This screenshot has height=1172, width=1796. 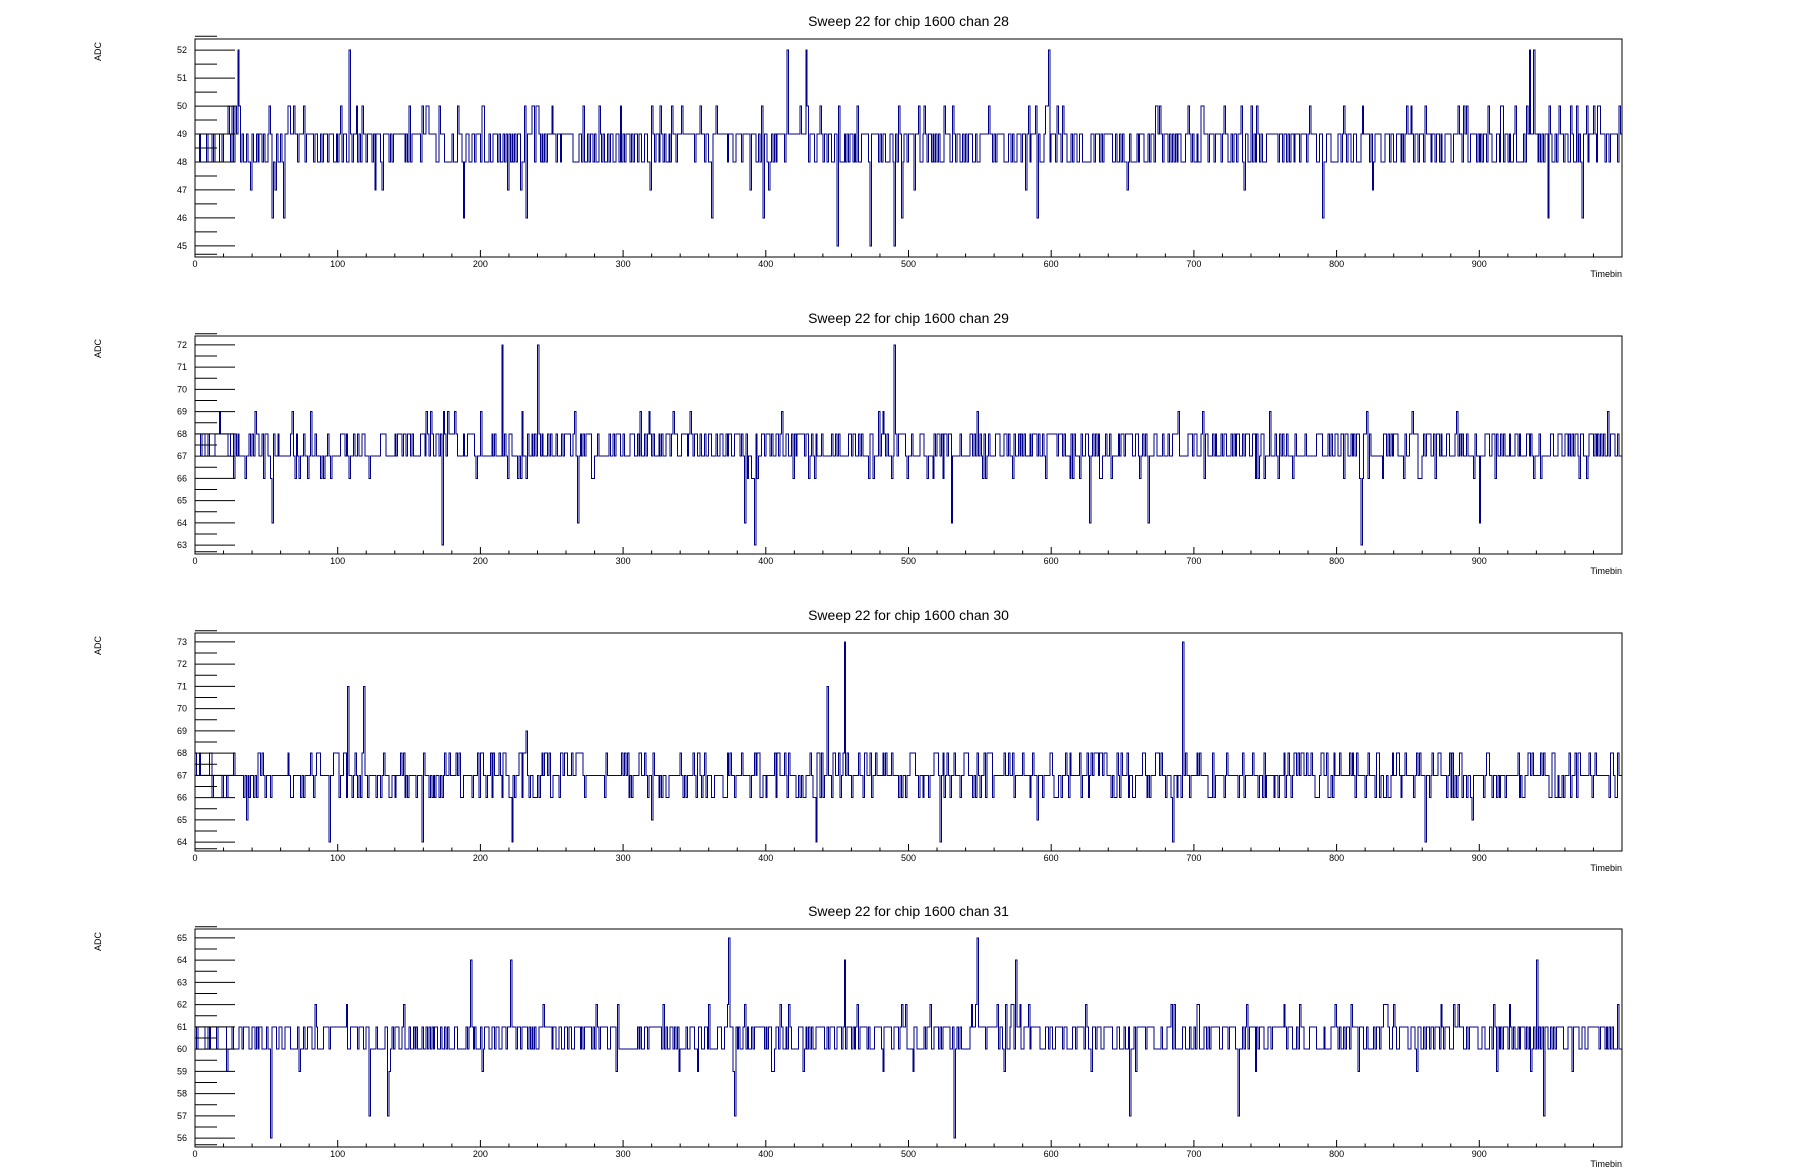 What do you see at coordinates (182, 78) in the screenshot?
I see `y-tick-label: 51` at bounding box center [182, 78].